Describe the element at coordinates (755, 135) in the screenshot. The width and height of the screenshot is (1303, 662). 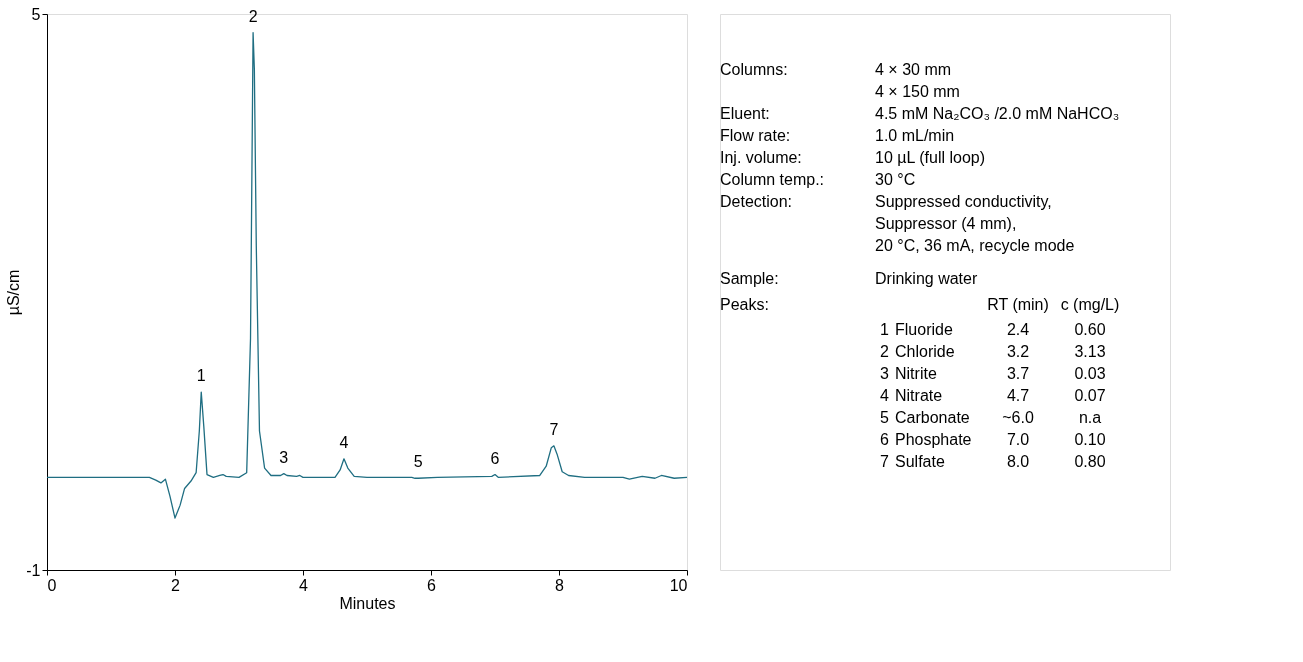
I see `text: Flow rate:` at that location.